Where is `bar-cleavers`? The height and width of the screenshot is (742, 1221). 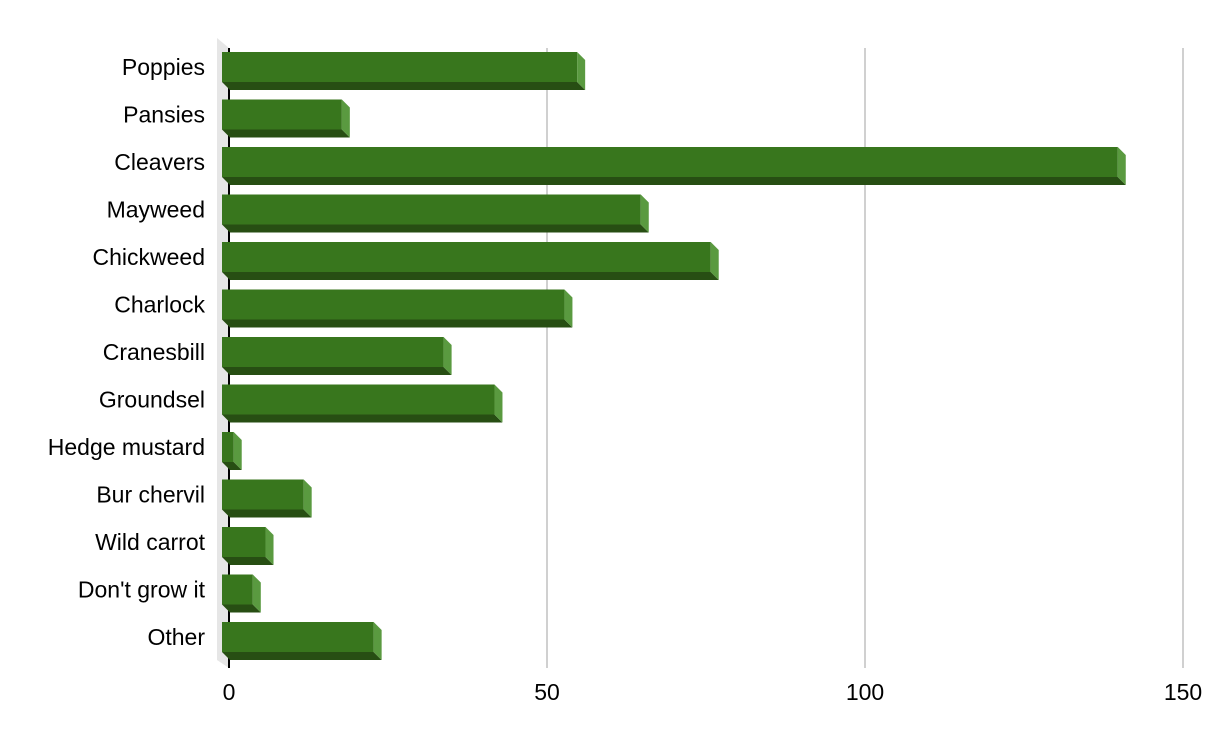 bar-cleavers is located at coordinates (674, 166).